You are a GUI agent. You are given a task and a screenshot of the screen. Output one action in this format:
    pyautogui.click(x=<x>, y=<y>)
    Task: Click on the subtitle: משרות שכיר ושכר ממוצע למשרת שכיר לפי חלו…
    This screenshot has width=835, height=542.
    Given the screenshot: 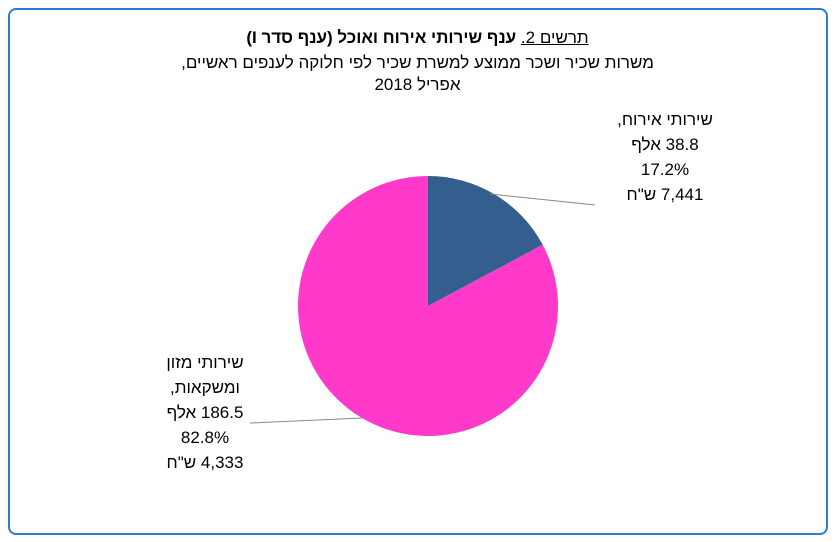 What is the action you would take?
    pyautogui.click(x=417, y=62)
    